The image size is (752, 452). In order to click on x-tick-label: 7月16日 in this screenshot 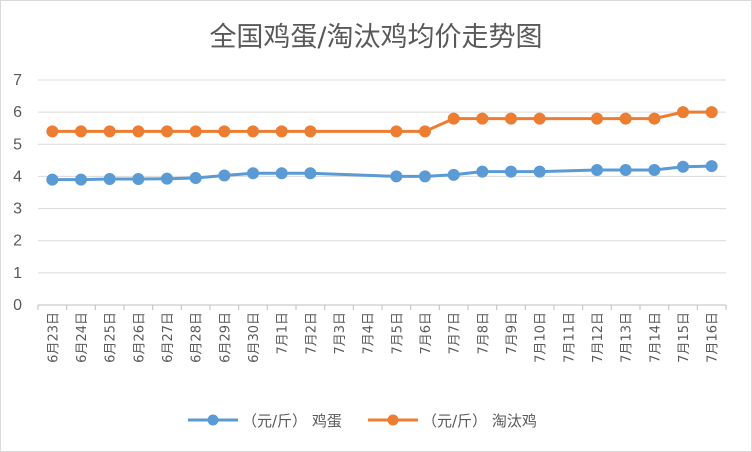, I will do `click(713, 337)`.